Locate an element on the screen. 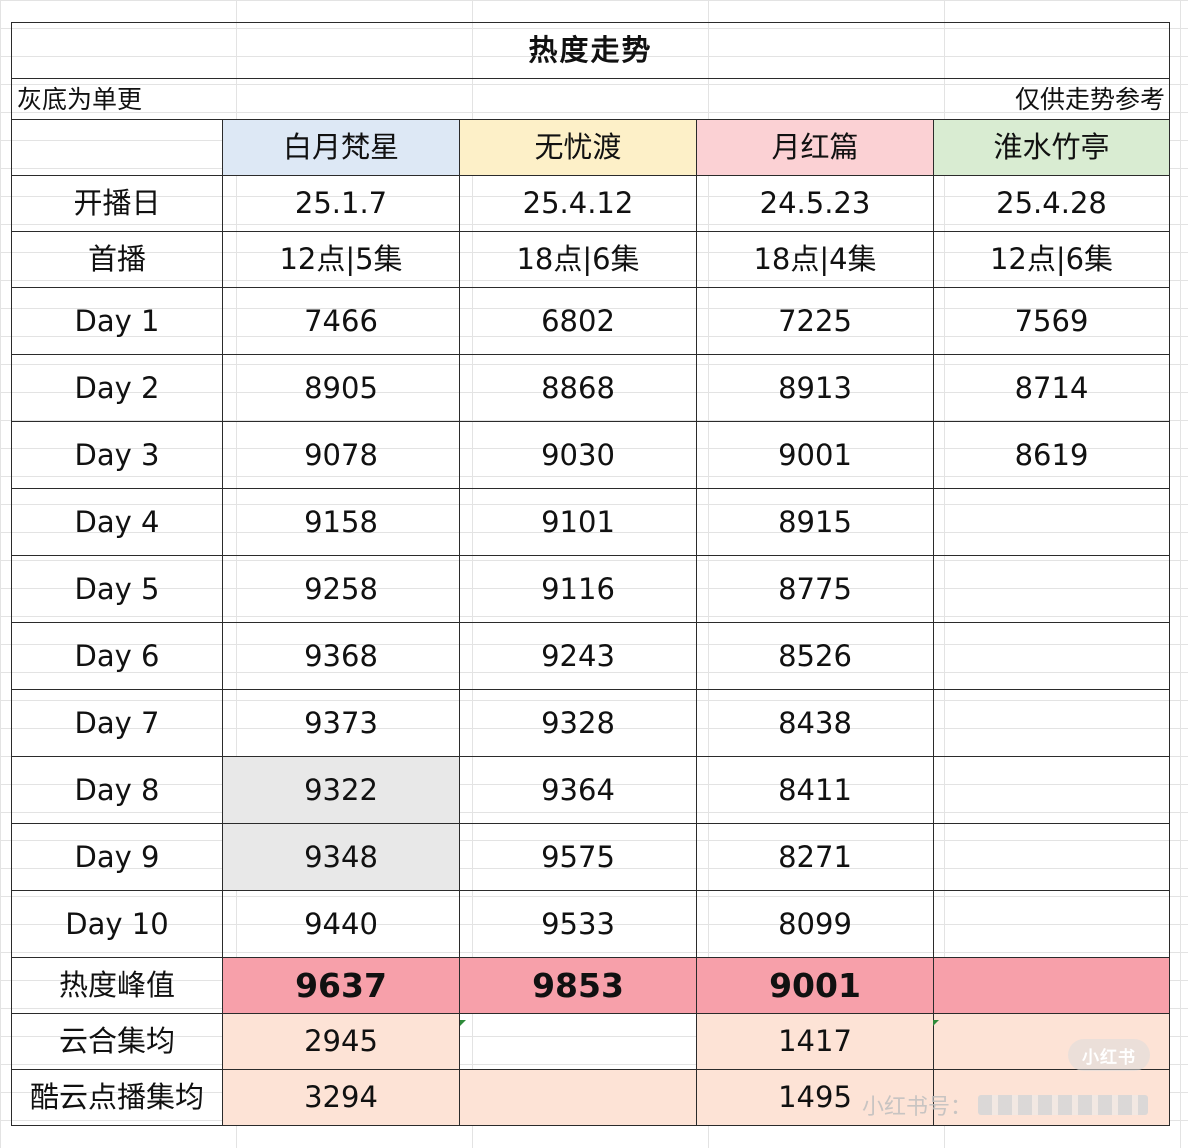  table-row: Day 8 9322 9364 8411 is located at coordinates (591, 790).